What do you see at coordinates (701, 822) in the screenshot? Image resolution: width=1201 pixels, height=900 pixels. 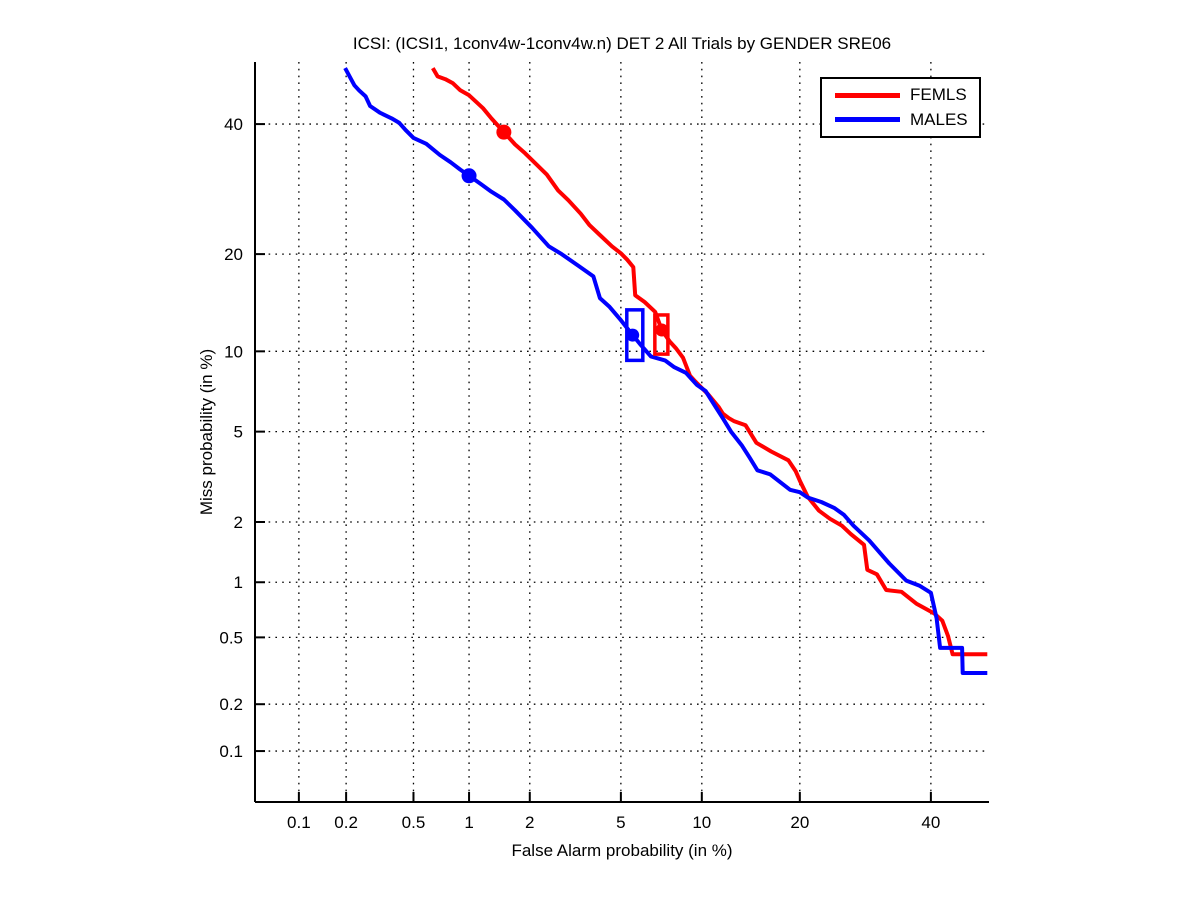 I see `x-tick-label: 10` at bounding box center [701, 822].